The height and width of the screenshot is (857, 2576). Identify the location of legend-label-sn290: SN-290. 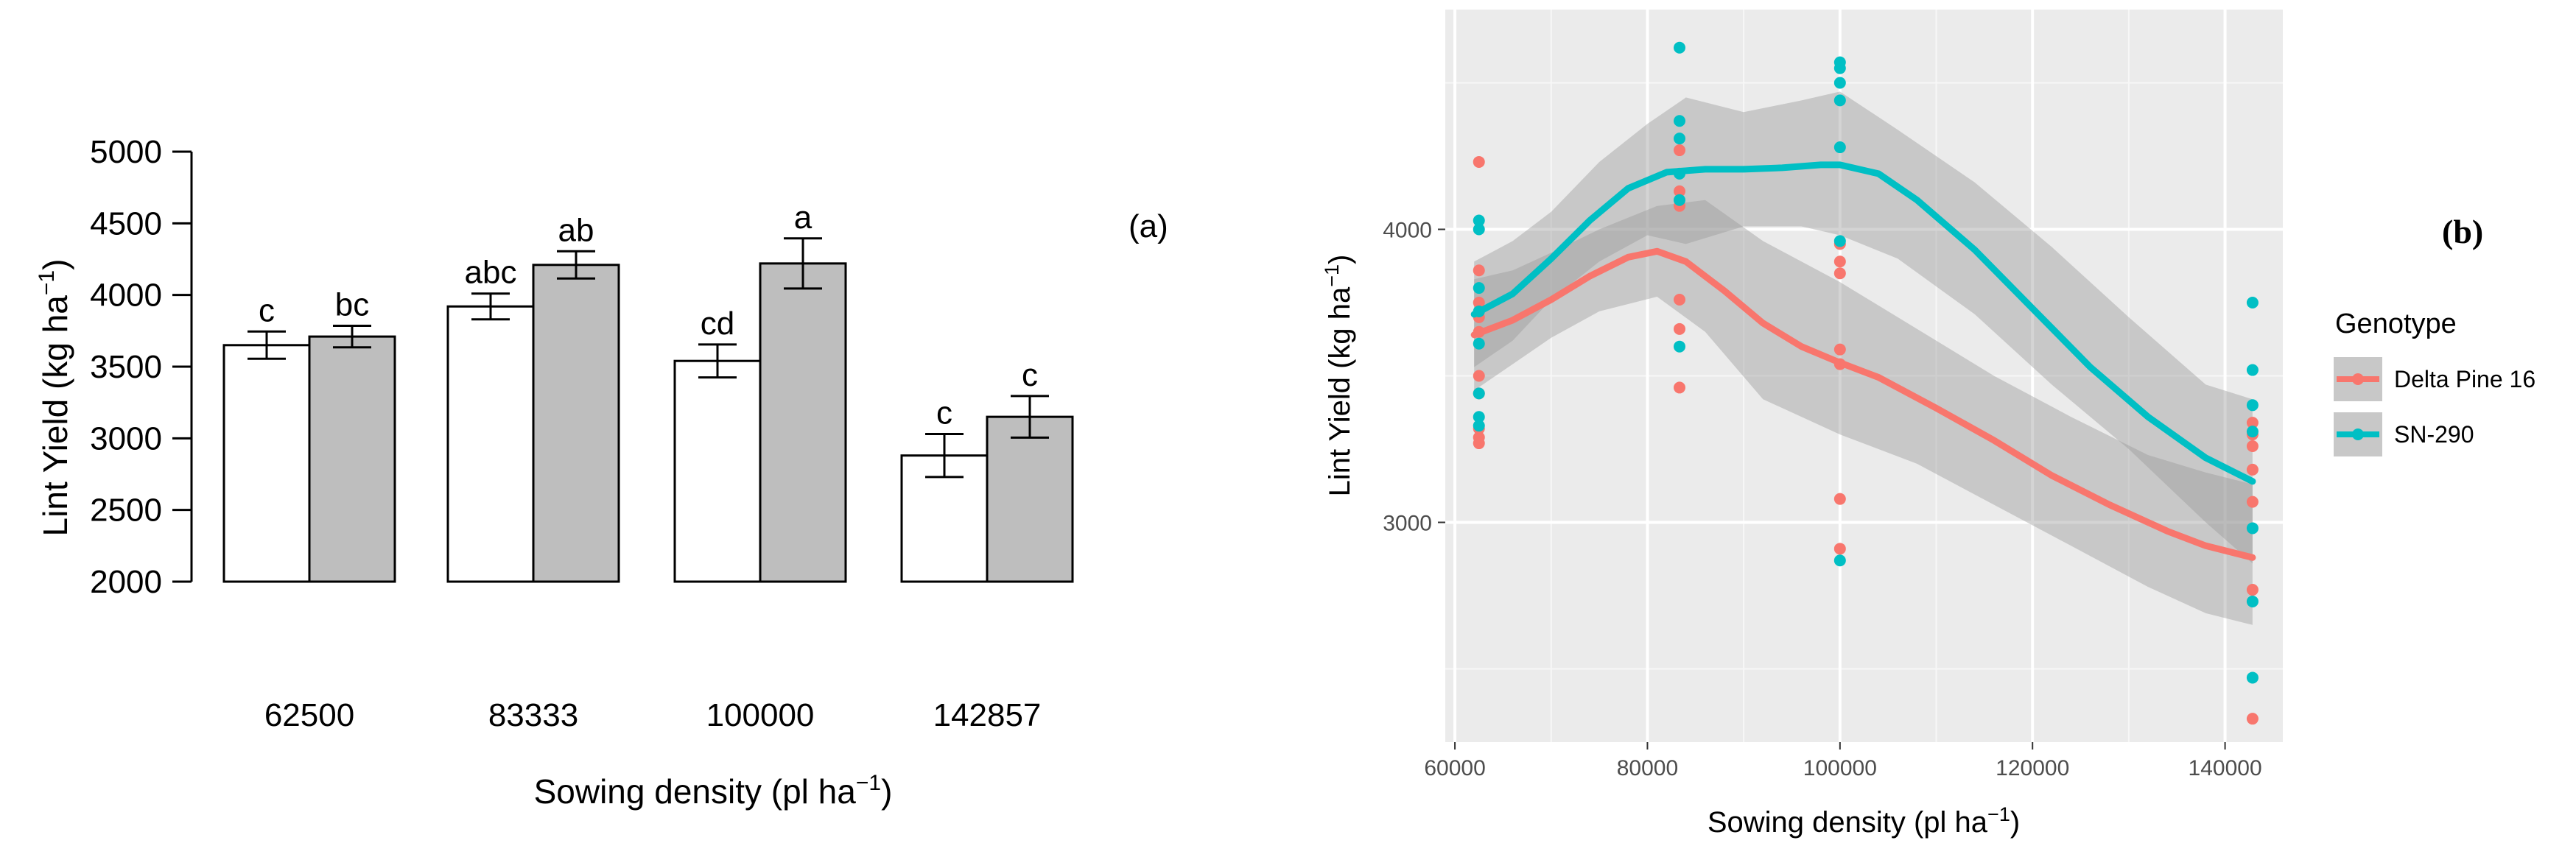
(2434, 435).